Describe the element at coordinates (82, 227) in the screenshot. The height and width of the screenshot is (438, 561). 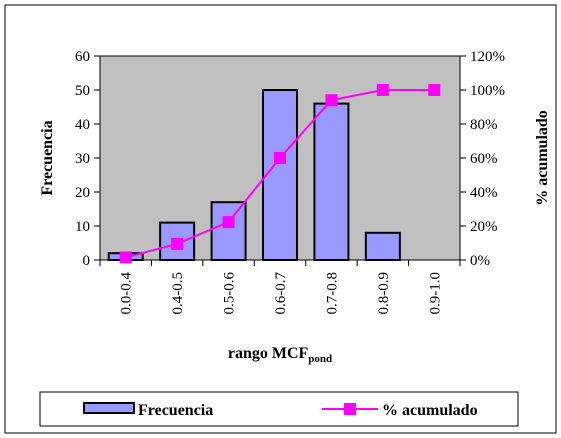
I see `y-tick-label: 10` at that location.